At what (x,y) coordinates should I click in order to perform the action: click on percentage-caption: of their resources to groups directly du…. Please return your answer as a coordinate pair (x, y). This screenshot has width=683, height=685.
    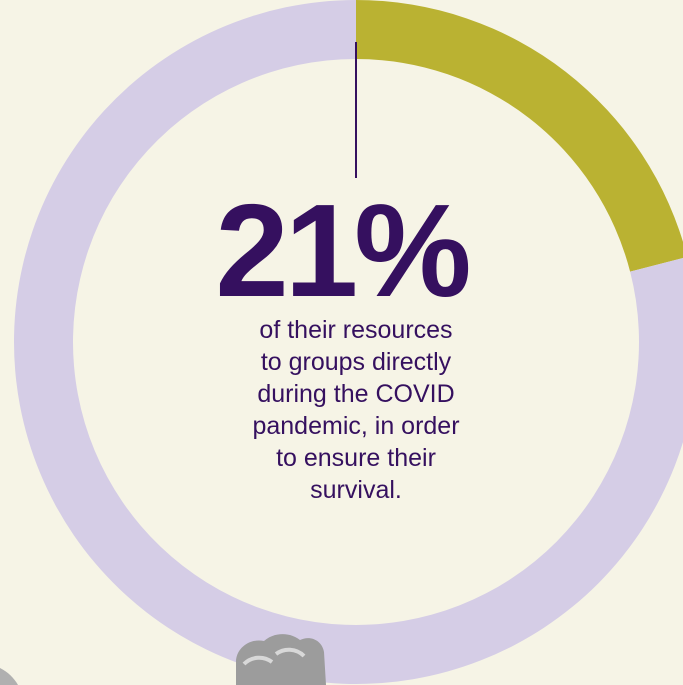
    Looking at the image, I should click on (356, 410).